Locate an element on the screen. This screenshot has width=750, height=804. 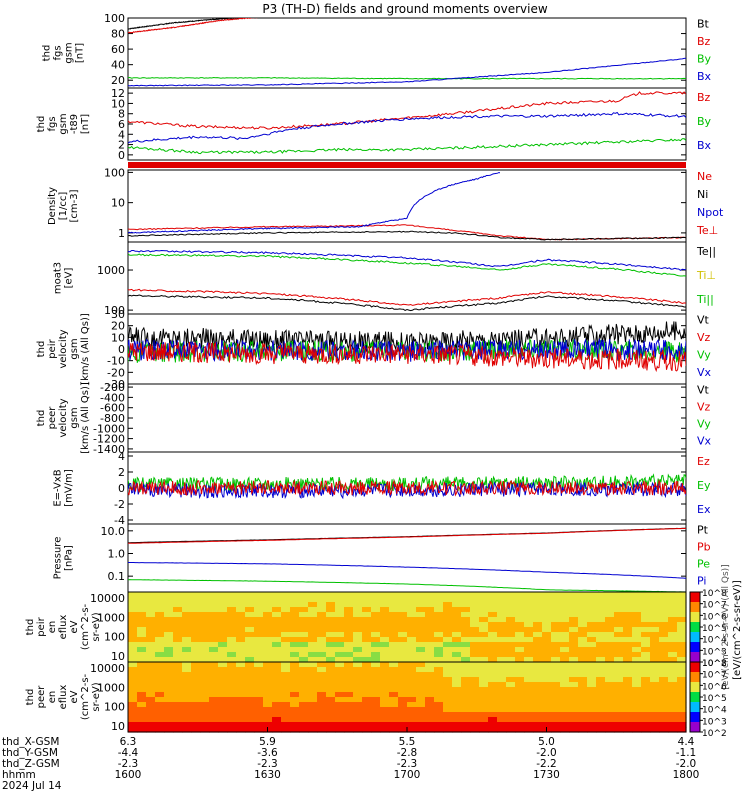
y-tick-label: 100 is located at coordinates (114, 310).